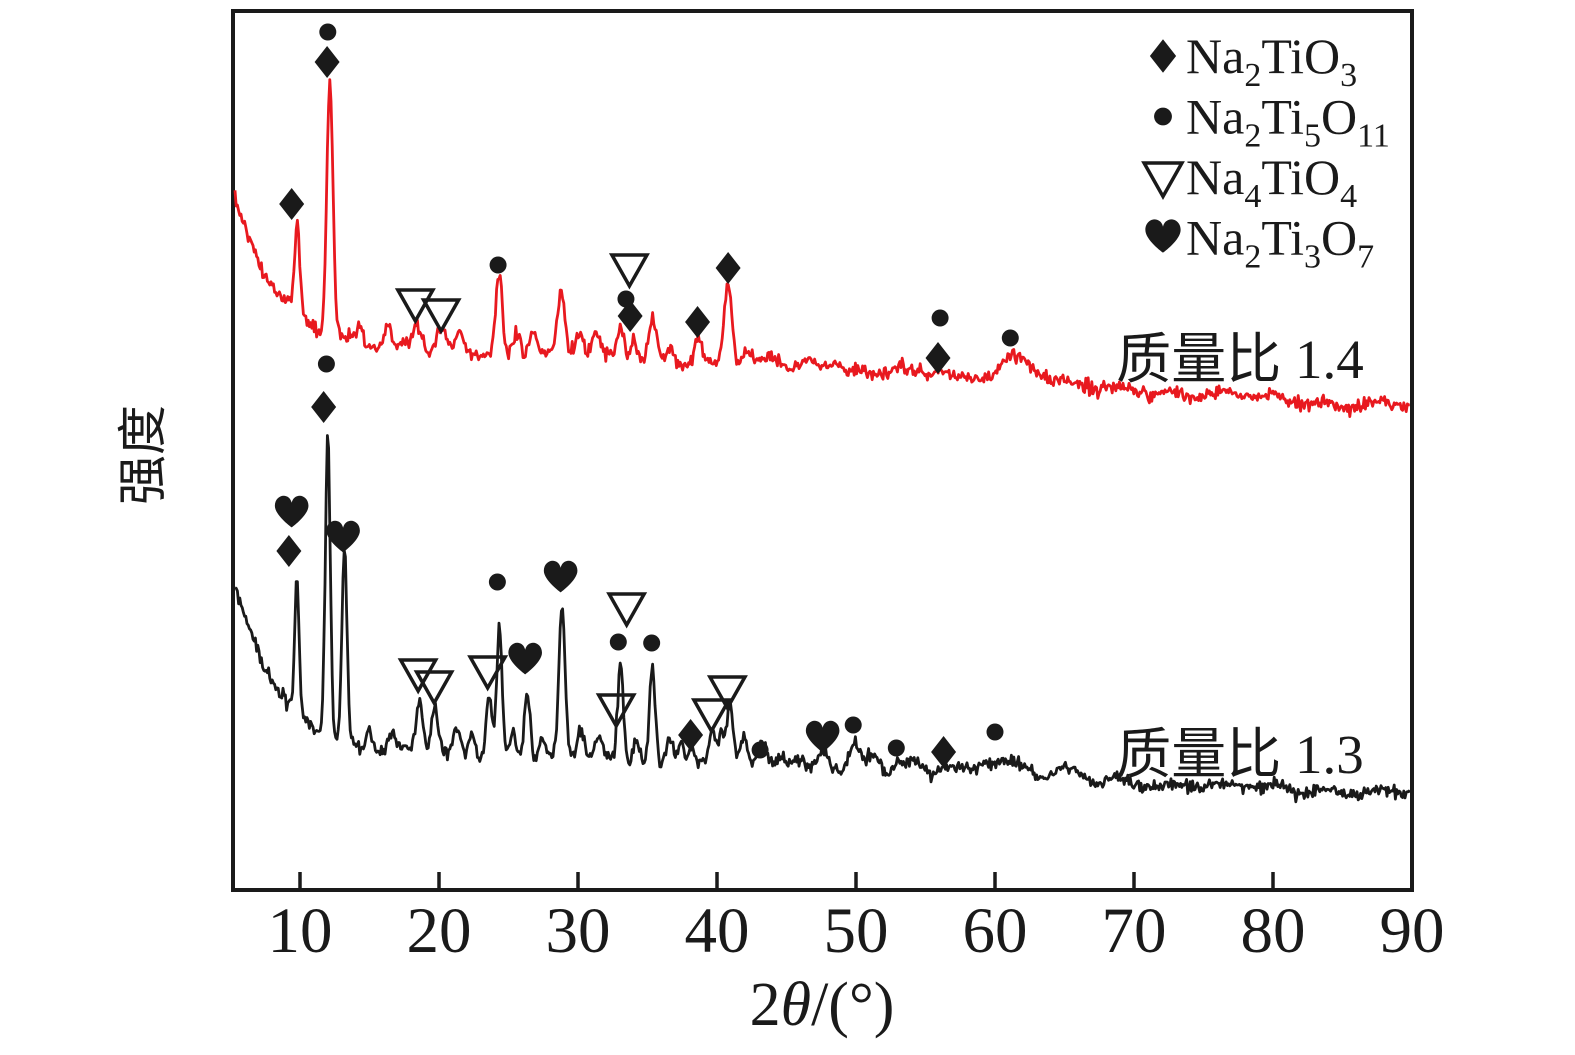  I want to click on y-axis-title: 强度, so click(143, 455).